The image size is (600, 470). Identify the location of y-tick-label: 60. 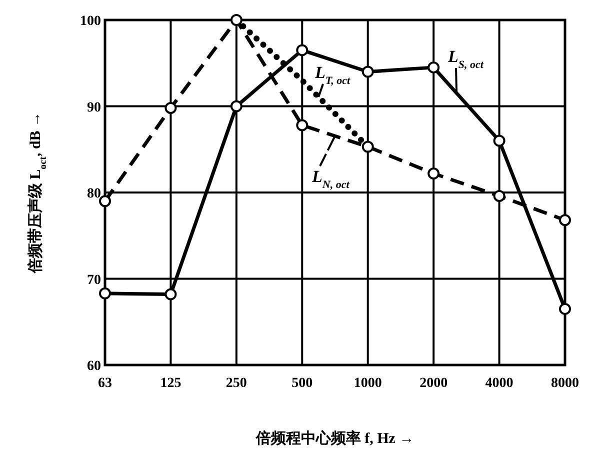
(94, 366).